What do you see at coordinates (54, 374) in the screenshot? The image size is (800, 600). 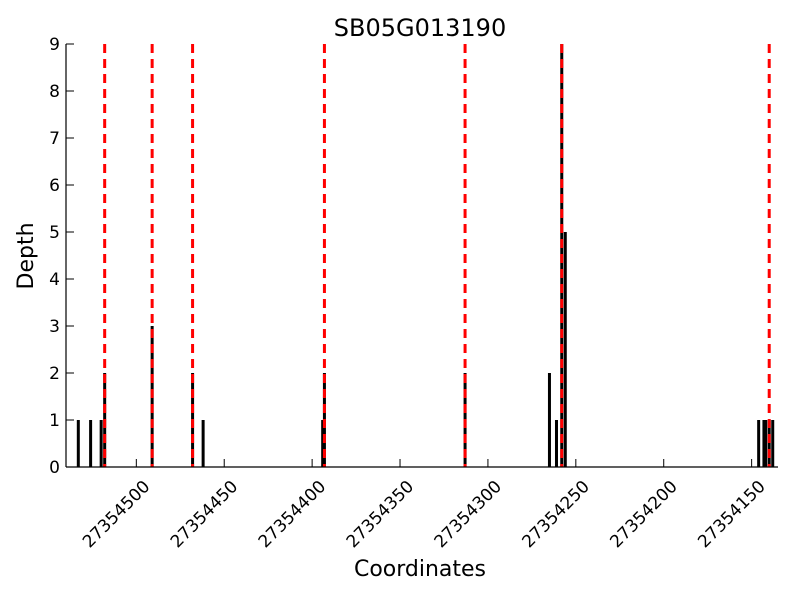 I see `y-tick-label: 2` at bounding box center [54, 374].